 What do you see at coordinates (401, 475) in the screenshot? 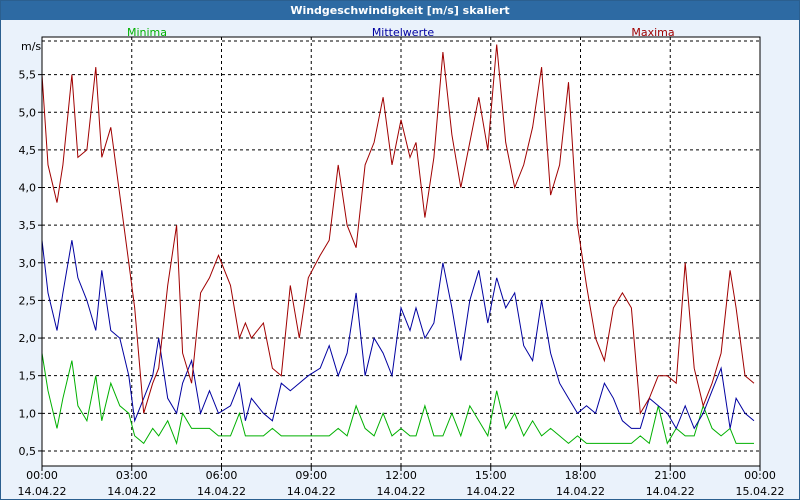
I see `x-tick-time: 12:00` at bounding box center [401, 475].